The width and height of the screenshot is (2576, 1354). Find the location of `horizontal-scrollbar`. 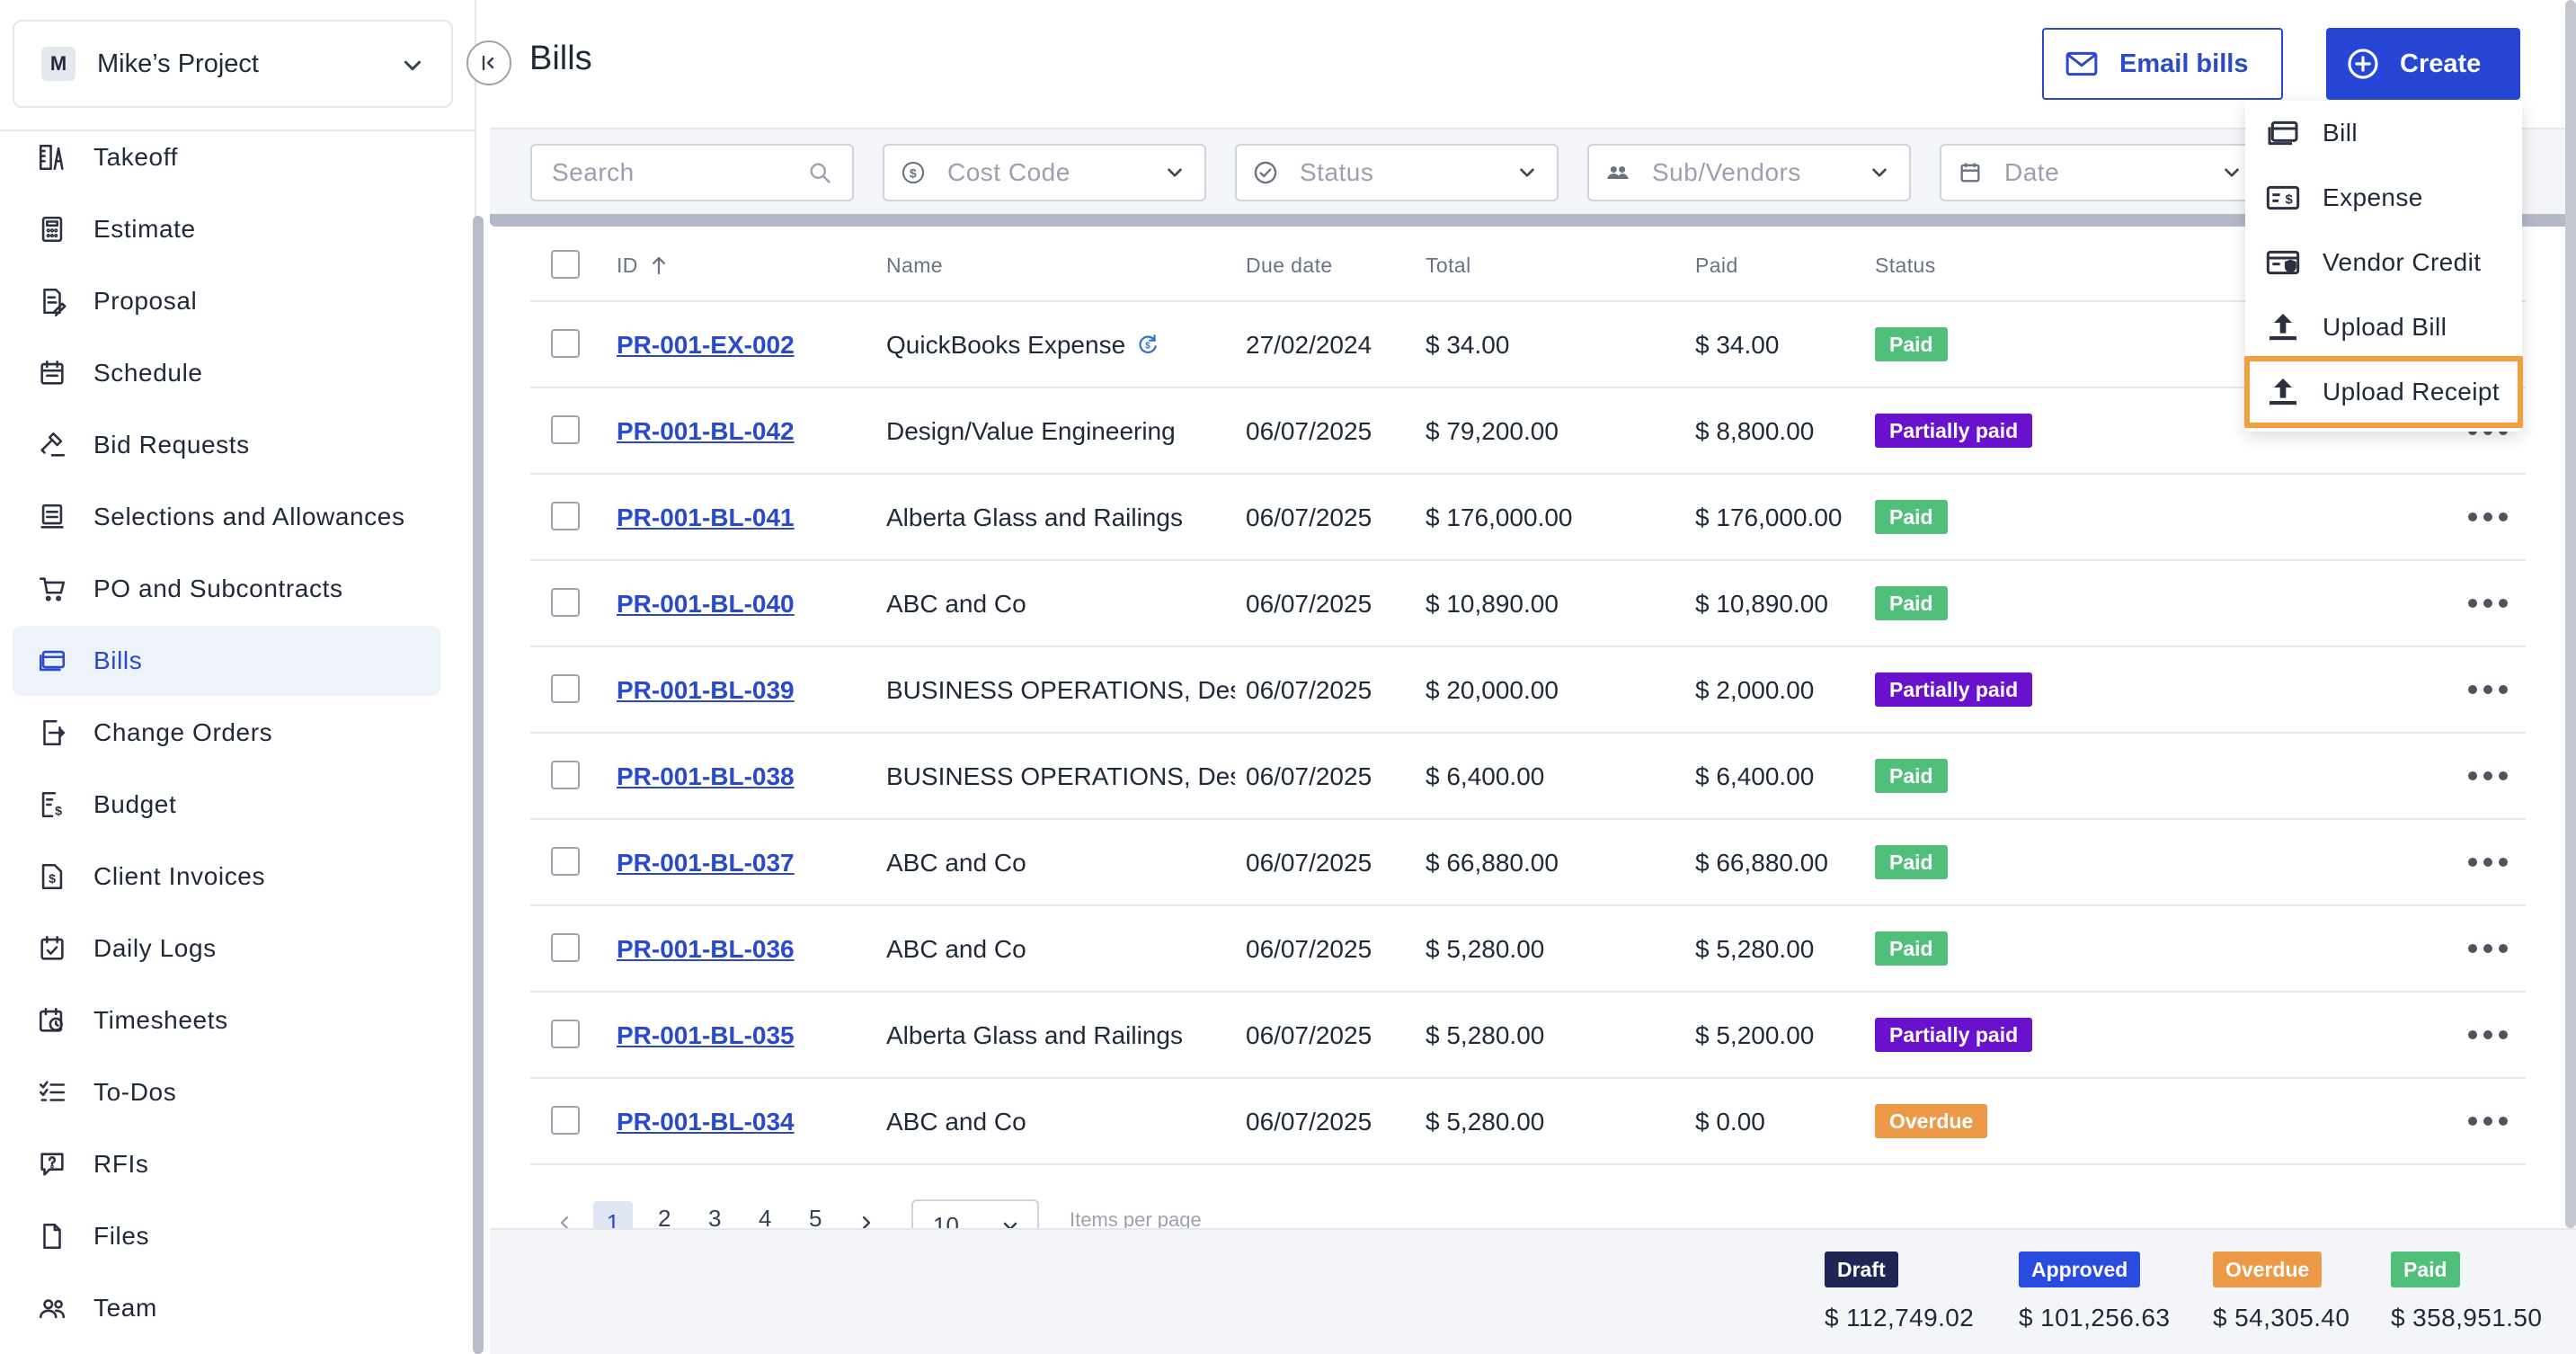

horizontal-scrollbar is located at coordinates (1533, 220).